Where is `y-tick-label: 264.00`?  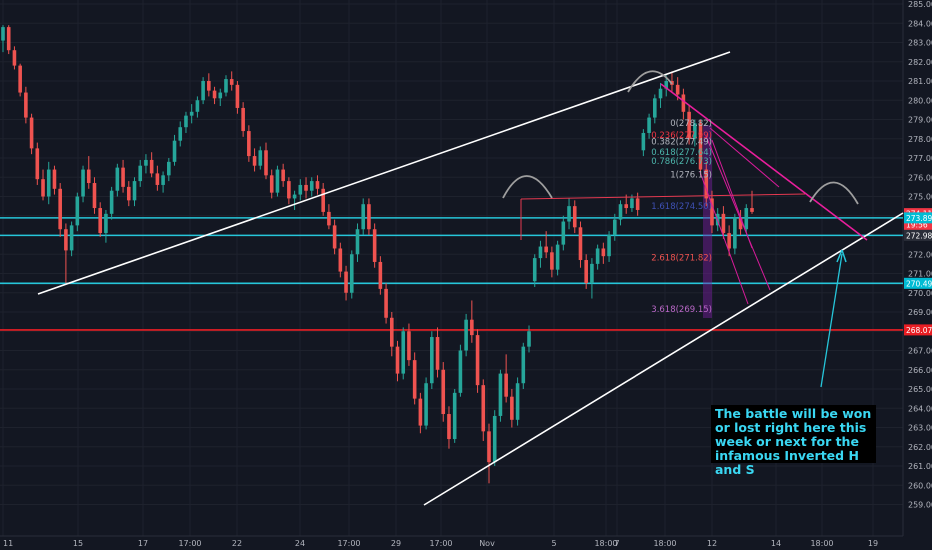
y-tick-label: 264.00 is located at coordinates (920, 408).